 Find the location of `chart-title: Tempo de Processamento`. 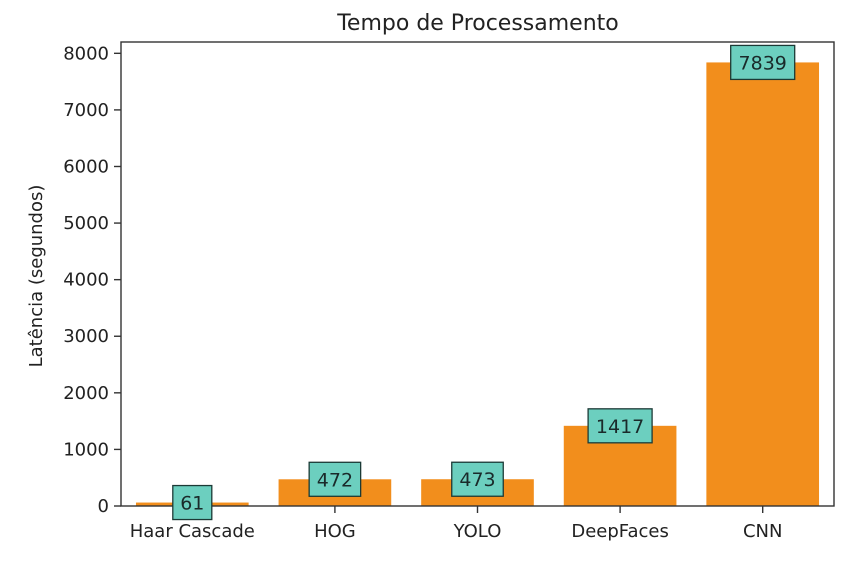

chart-title: Tempo de Processamento is located at coordinates (477, 23).